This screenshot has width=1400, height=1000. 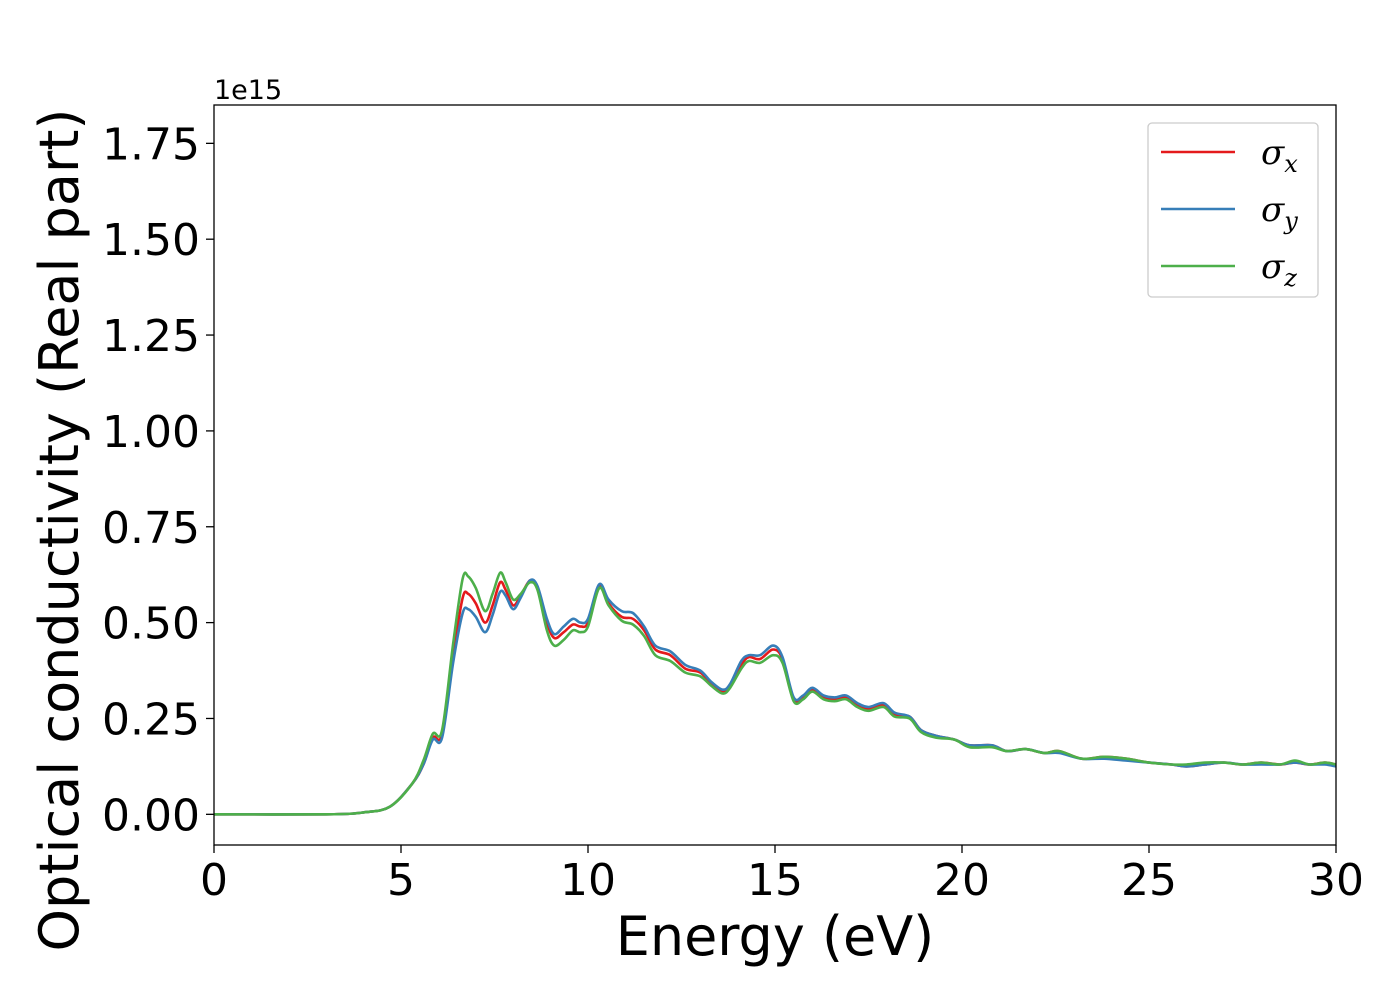 What do you see at coordinates (151, 336) in the screenshot?
I see `y-tick-label: 1.25` at bounding box center [151, 336].